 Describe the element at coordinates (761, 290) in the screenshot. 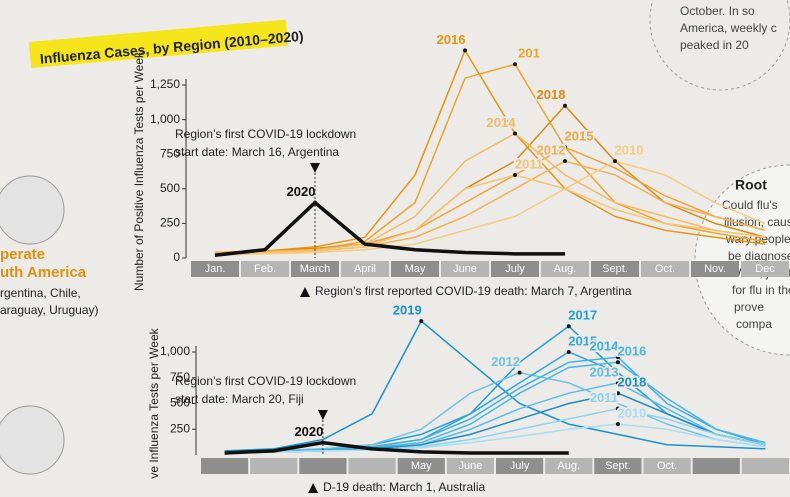

I see `side-text: for flu in the` at that location.